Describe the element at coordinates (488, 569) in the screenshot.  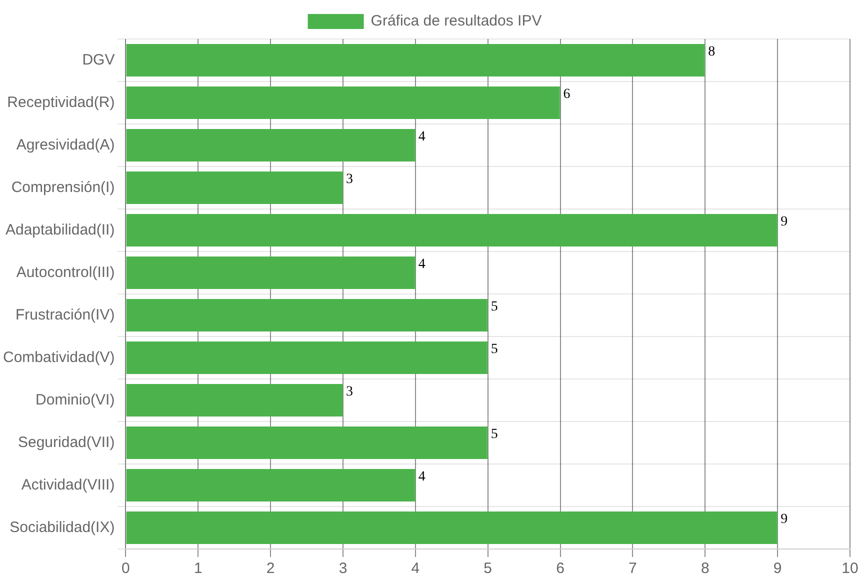
I see `x-tick-label: 5` at that location.